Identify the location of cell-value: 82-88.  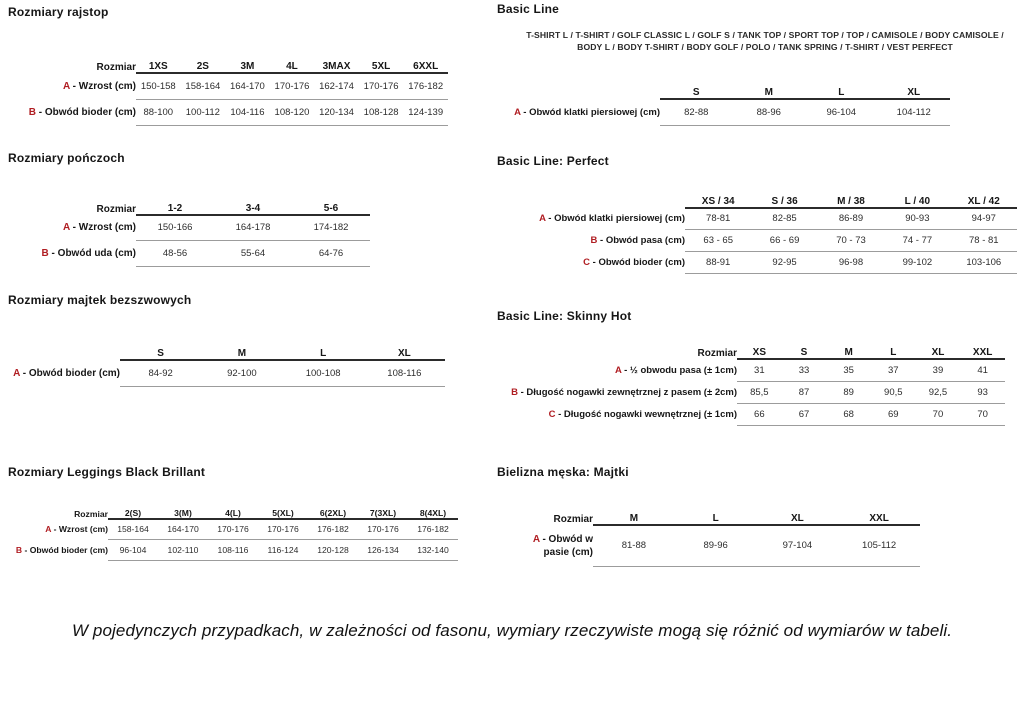
(696, 112).